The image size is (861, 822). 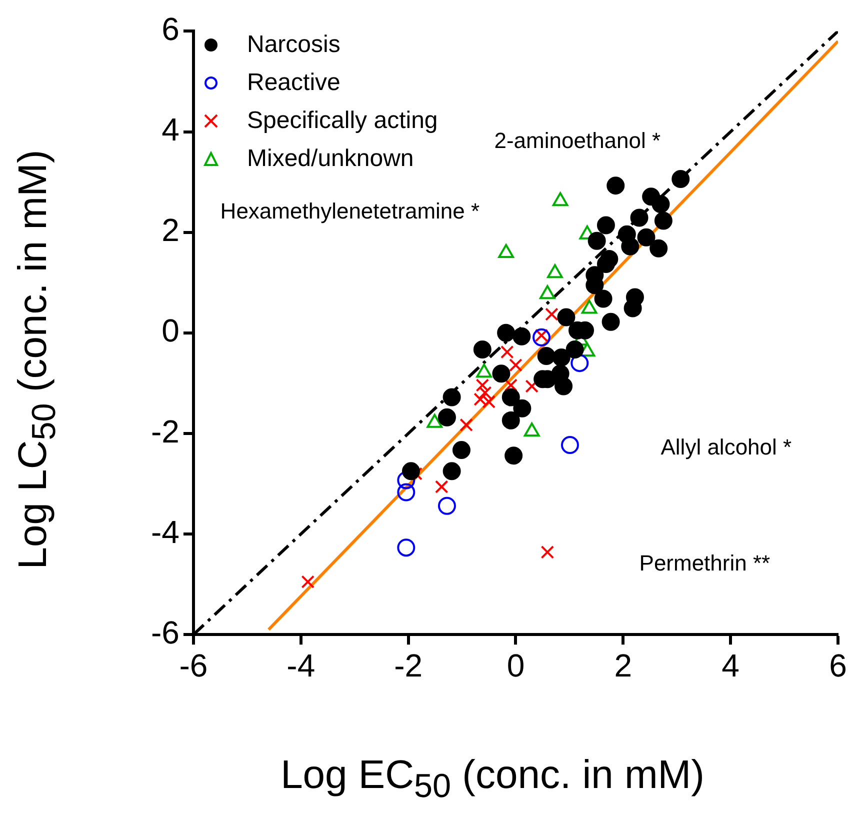 What do you see at coordinates (165, 532) in the screenshot?
I see `y-tick-label: -4` at bounding box center [165, 532].